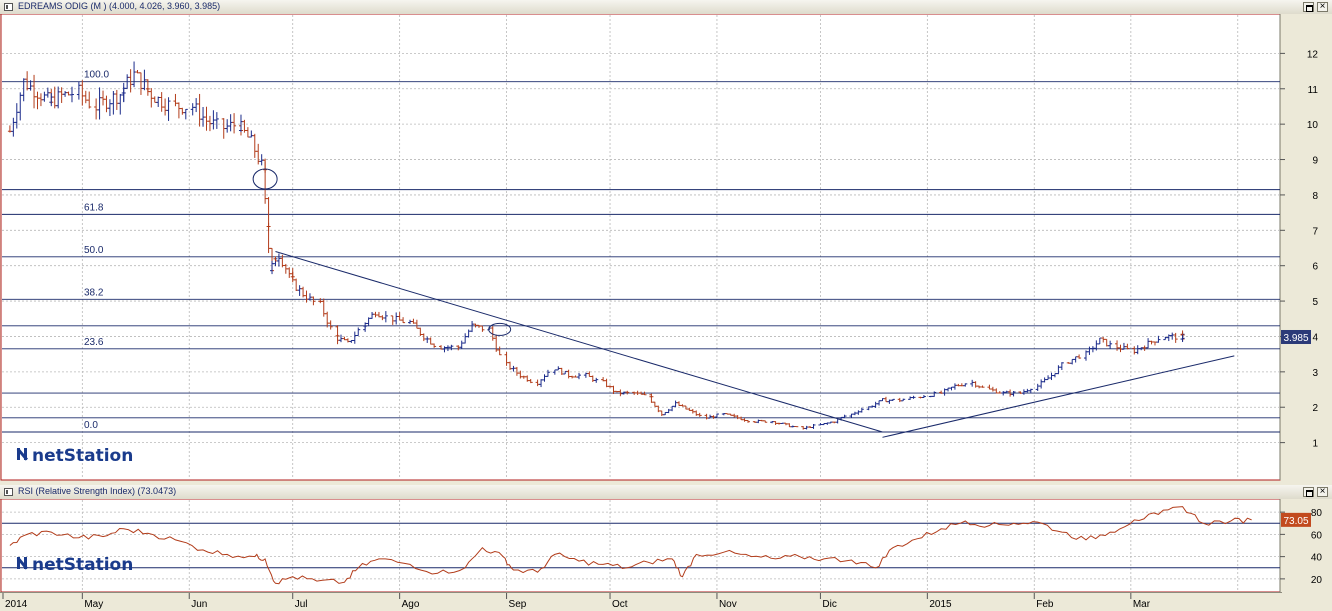 The width and height of the screenshot is (1332, 611). What do you see at coordinates (1296, 519) in the screenshot?
I see `last-rsi-badge` at bounding box center [1296, 519].